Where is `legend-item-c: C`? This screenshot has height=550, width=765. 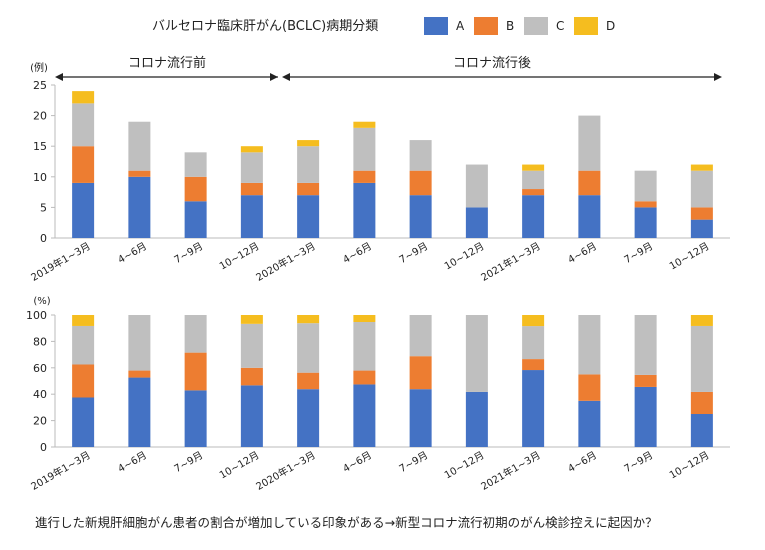 legend-item-c: C is located at coordinates (544, 26).